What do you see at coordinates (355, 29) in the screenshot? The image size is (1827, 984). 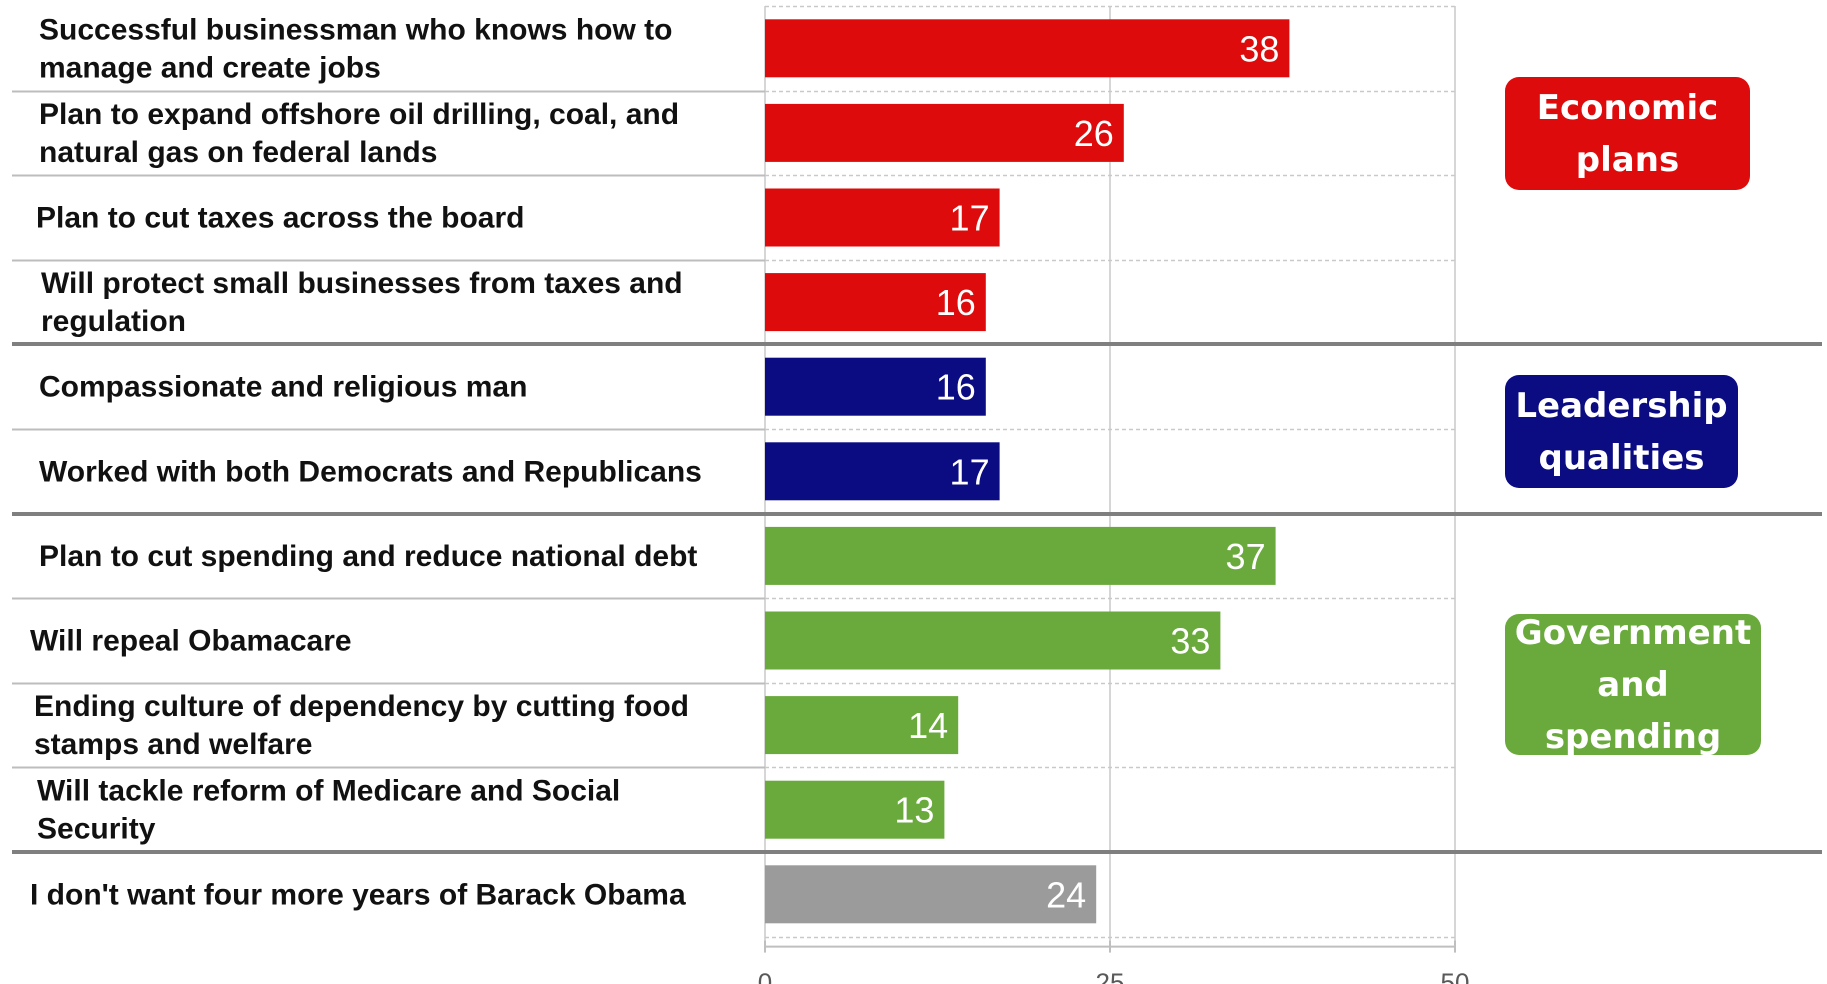 I see `category-label: Successful businessman who knows how to` at bounding box center [355, 29].